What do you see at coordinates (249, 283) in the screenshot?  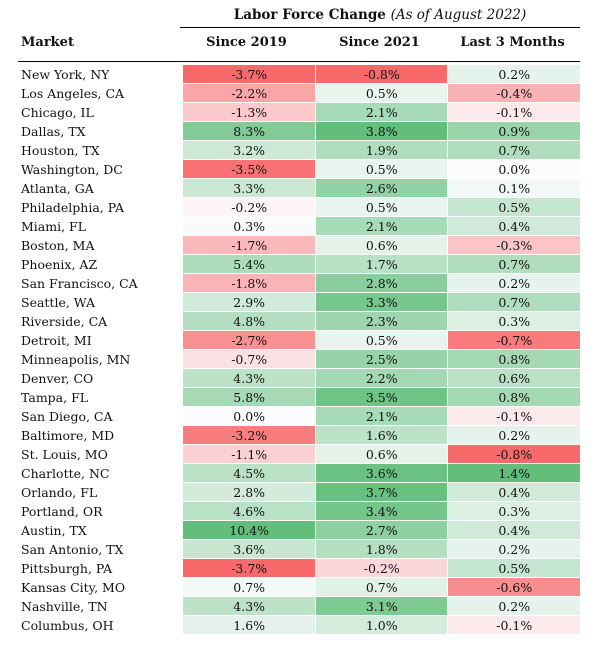 I see `since-2019-cell: -1.8%` at bounding box center [249, 283].